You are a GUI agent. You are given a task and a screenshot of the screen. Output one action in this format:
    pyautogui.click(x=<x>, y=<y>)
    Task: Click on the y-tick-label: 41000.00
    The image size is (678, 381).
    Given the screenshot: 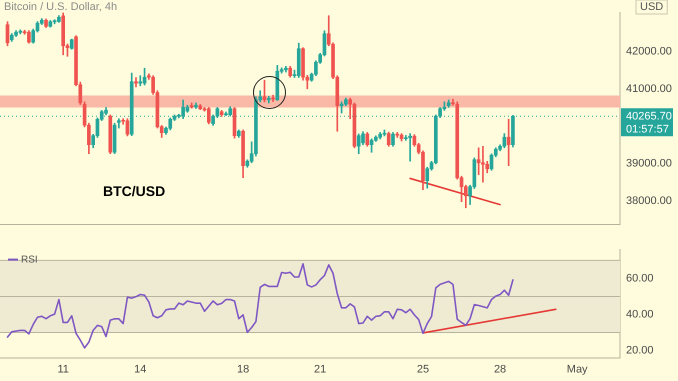 What is the action you would take?
    pyautogui.click(x=649, y=88)
    